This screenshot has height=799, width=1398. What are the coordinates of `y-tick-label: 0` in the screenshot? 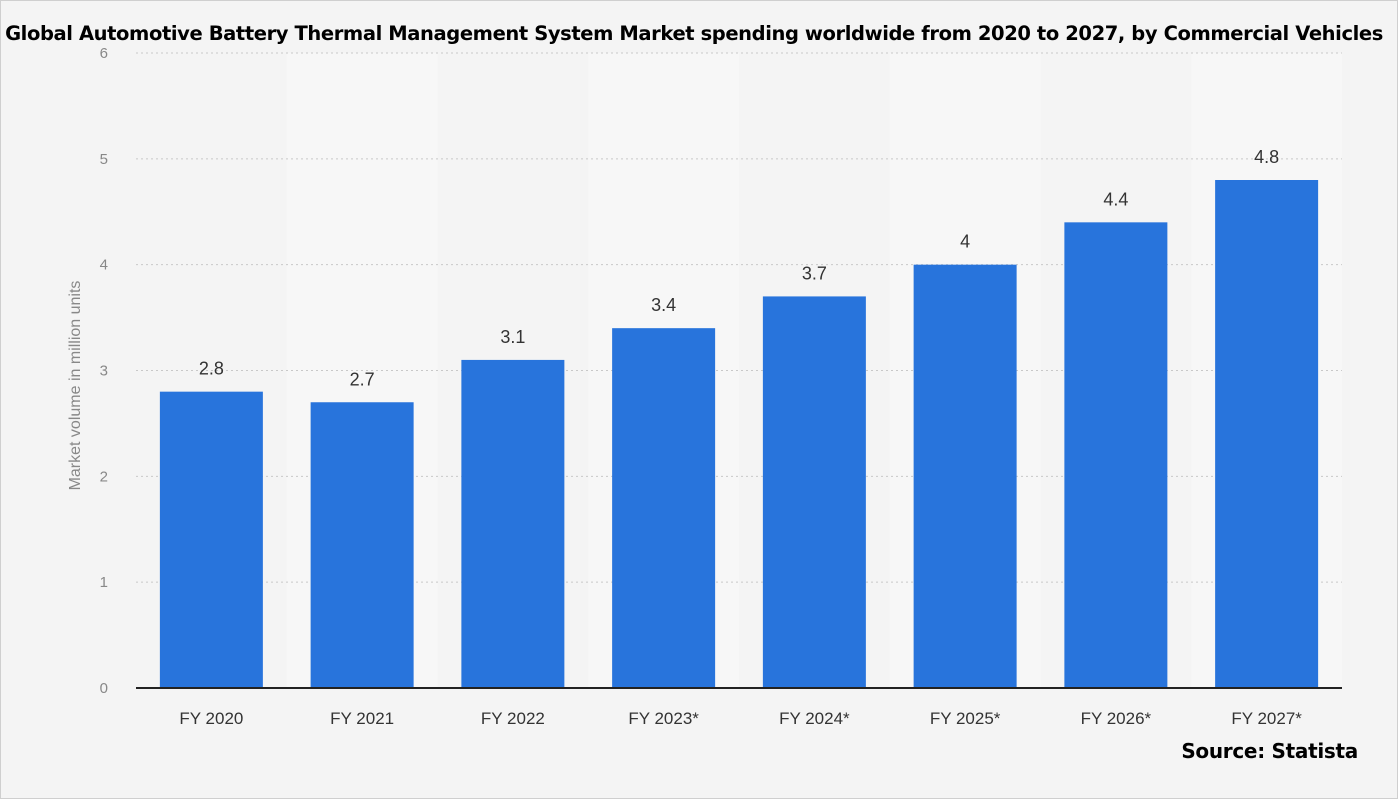 It's located at (104, 688).